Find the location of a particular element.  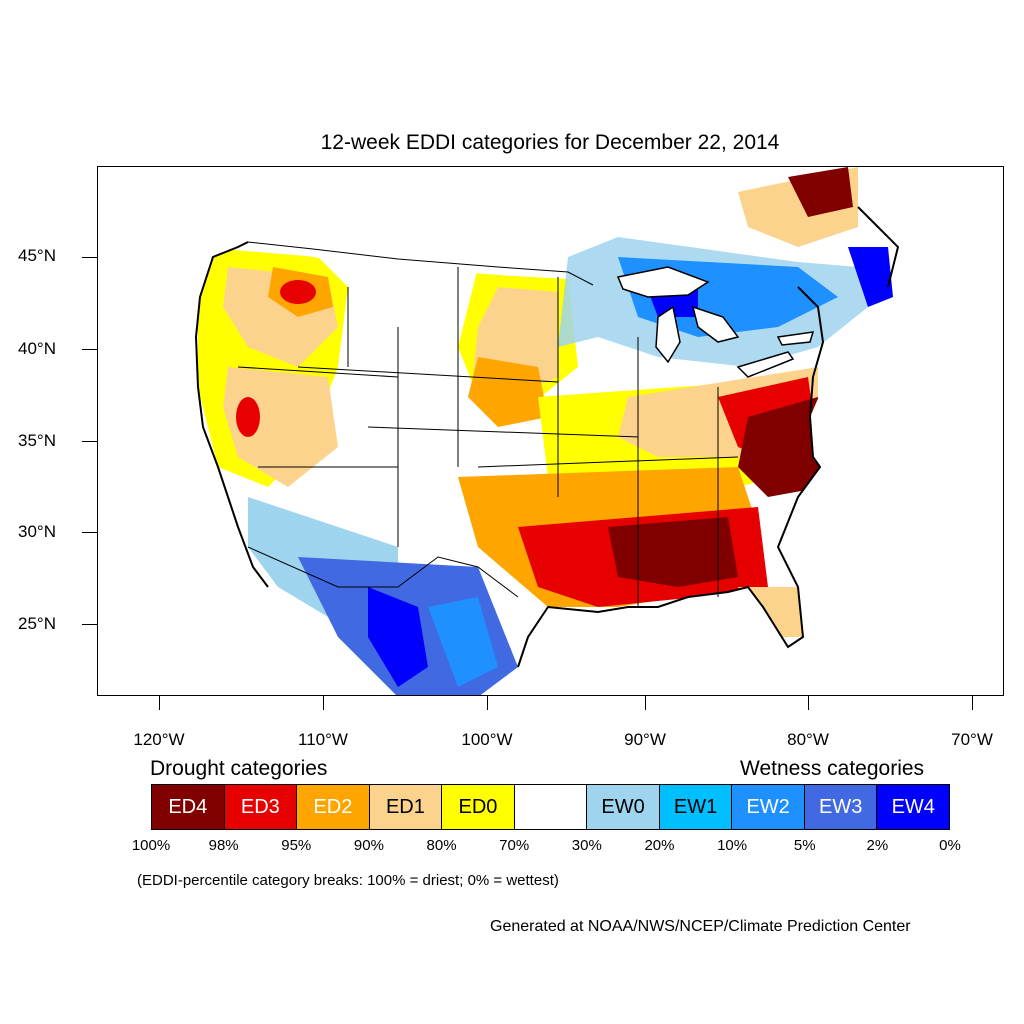

lon-label-110: 110°W is located at coordinates (323, 739).